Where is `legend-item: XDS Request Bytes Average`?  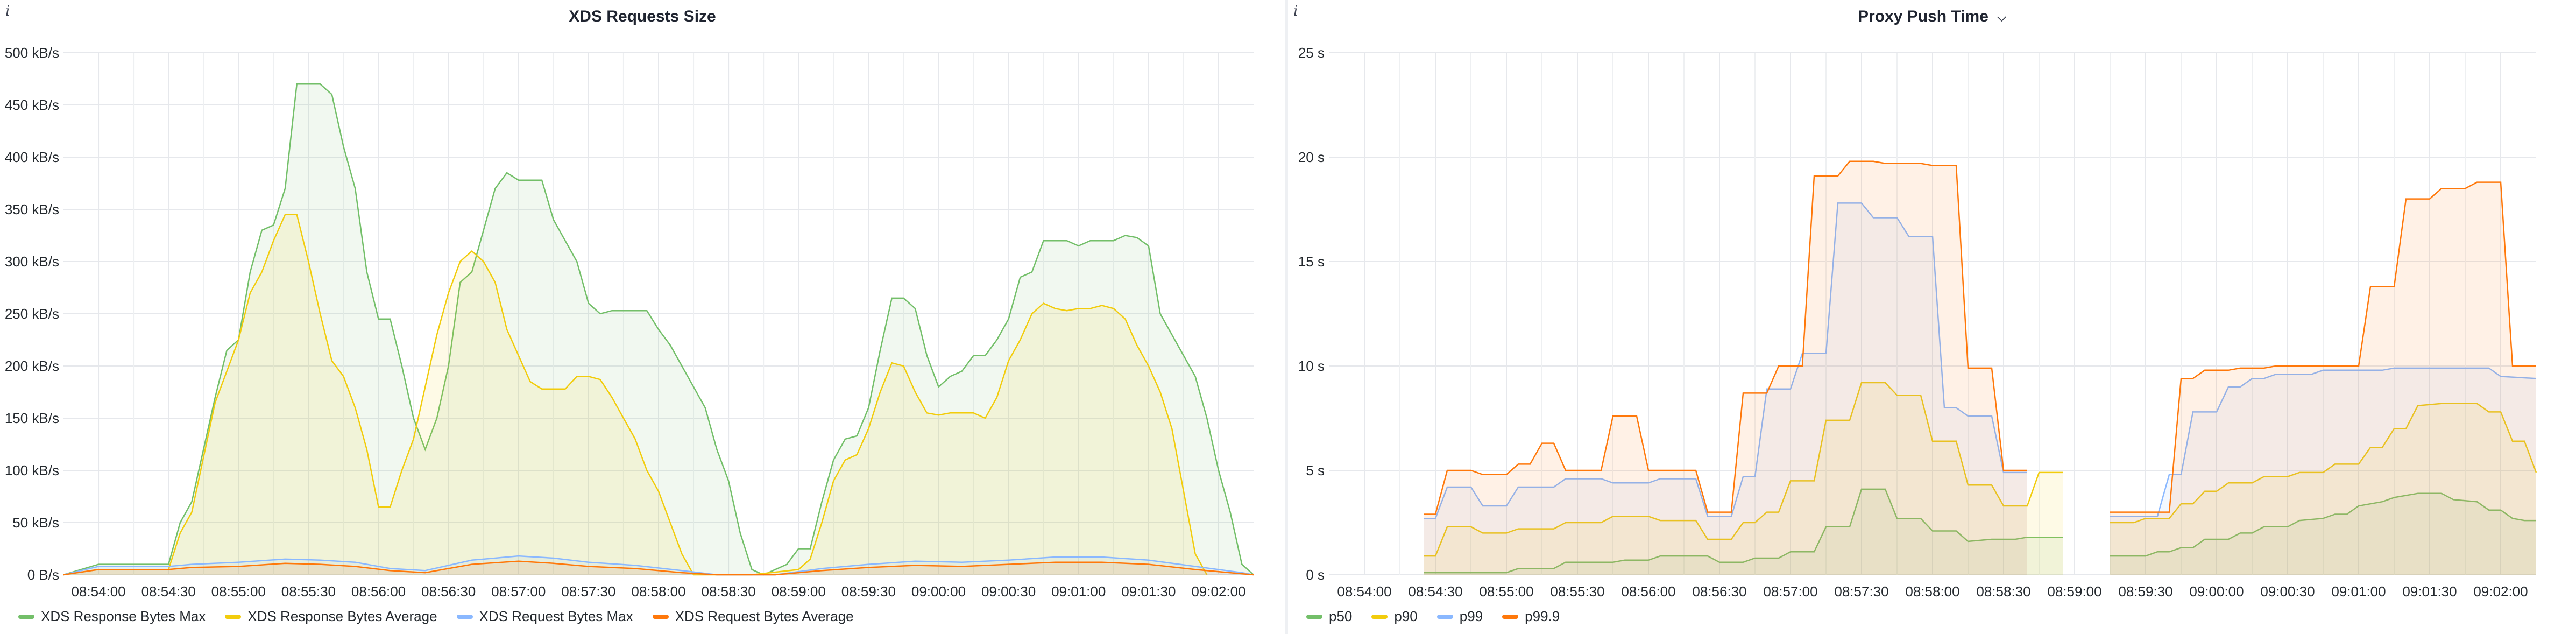 legend-item: XDS Request Bytes Average is located at coordinates (753, 616).